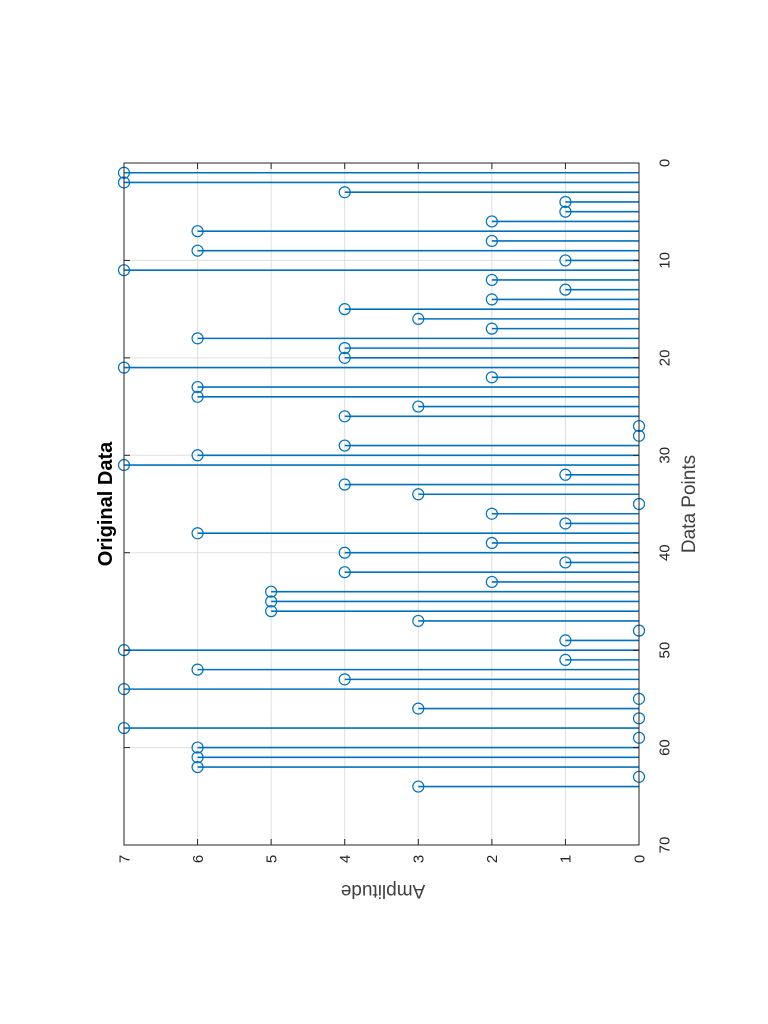 Image resolution: width=768 pixels, height=1024 pixels. Describe the element at coordinates (124, 859) in the screenshot. I see `y-tick-label: 7` at that location.